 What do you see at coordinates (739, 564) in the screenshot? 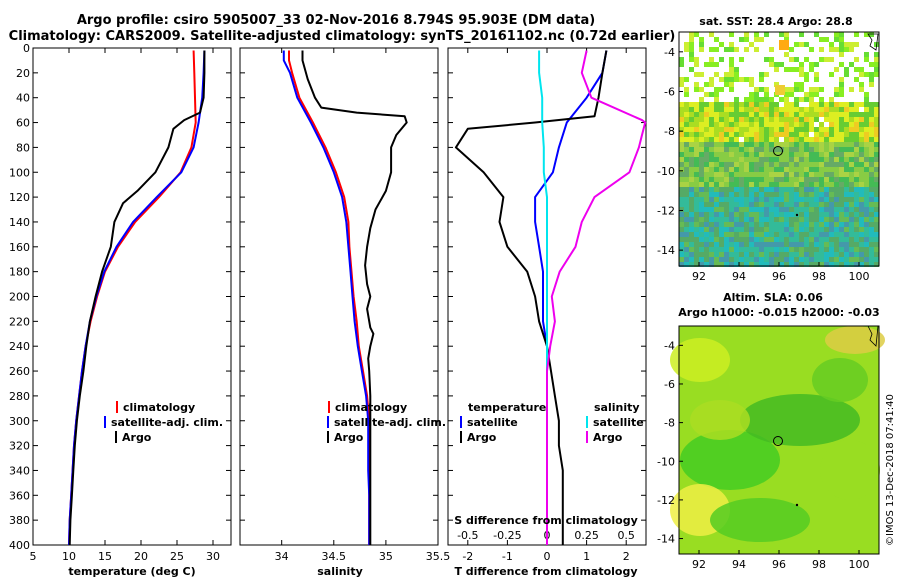
I see `sla-xtick-label-1: 94` at bounding box center [739, 564].